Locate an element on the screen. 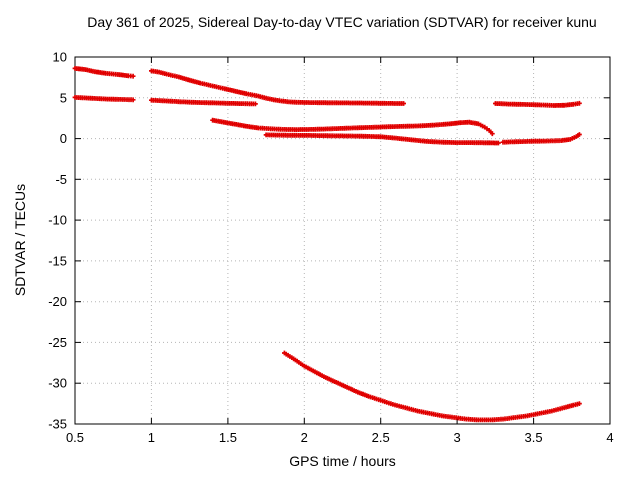  y-tick-label: -10 is located at coordinates (57, 220).